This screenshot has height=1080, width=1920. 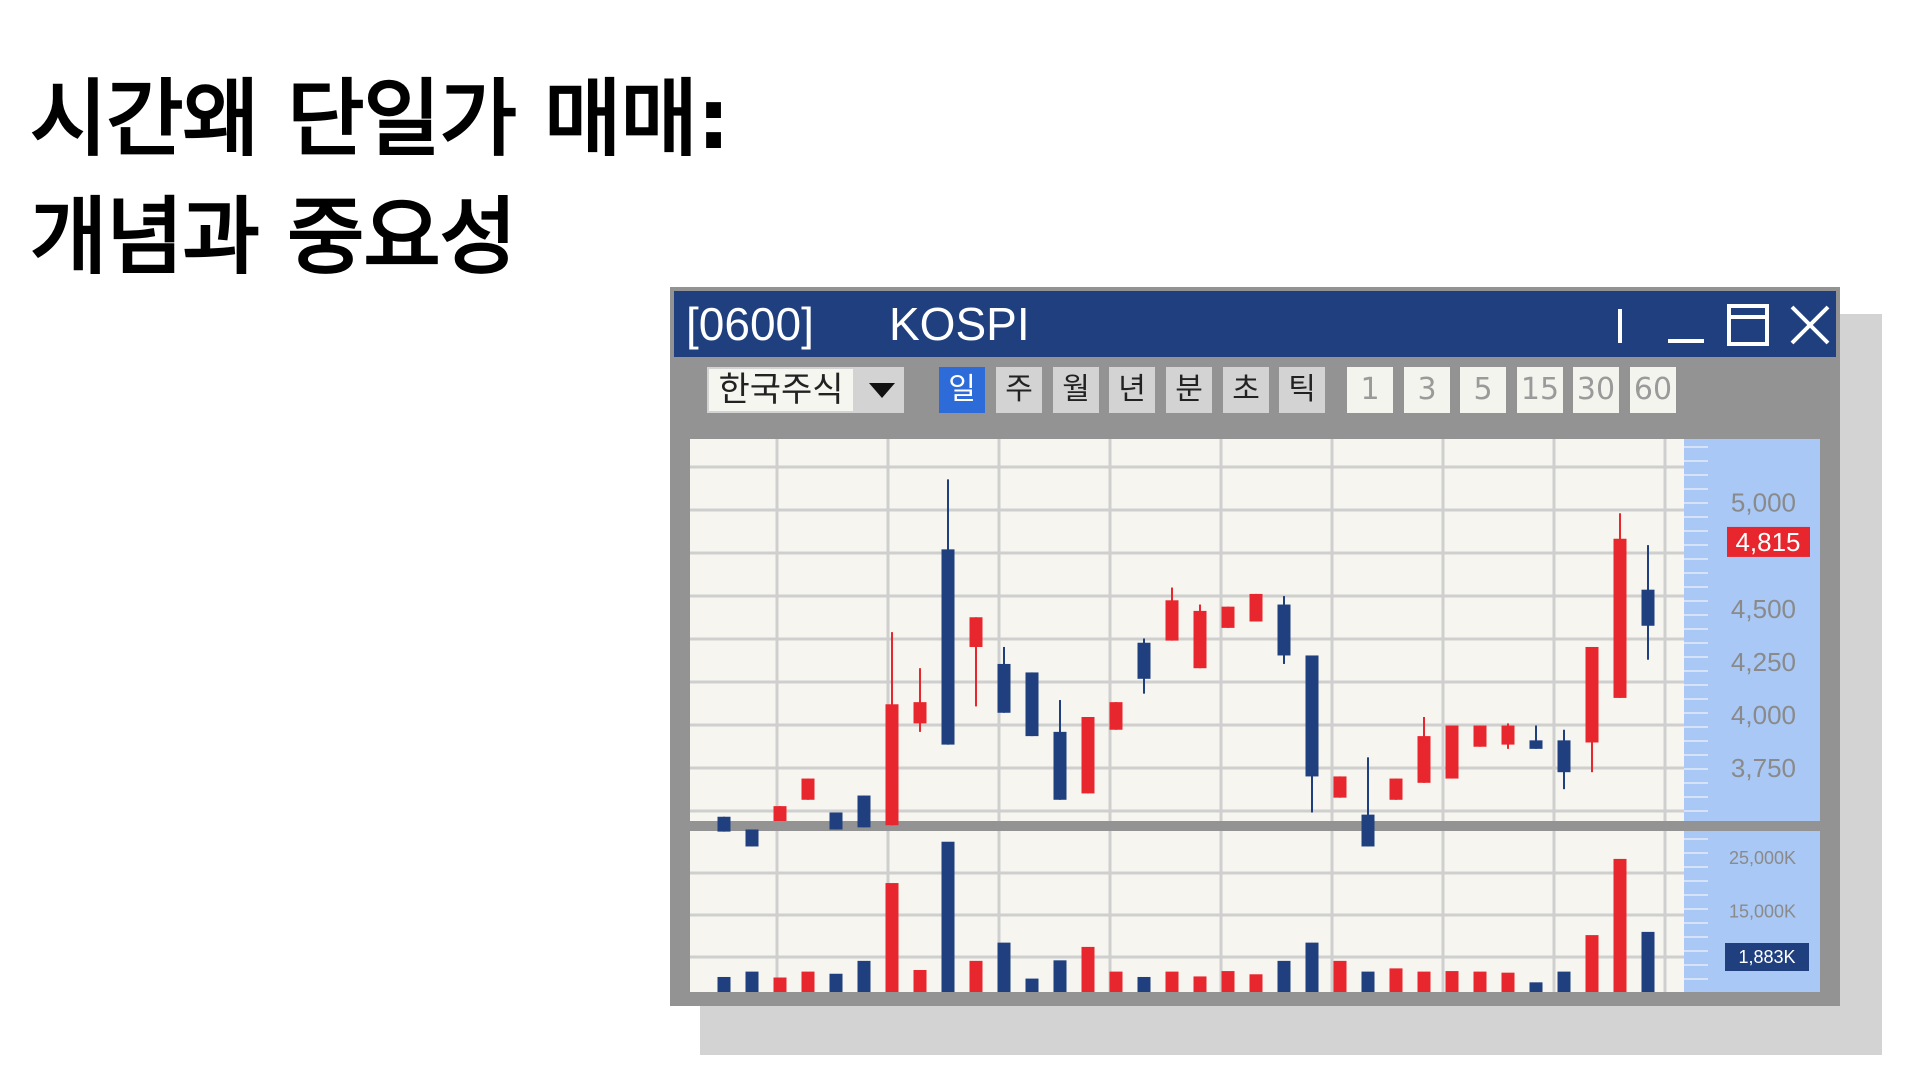 What do you see at coordinates (1810, 325) in the screenshot?
I see `close-icon` at bounding box center [1810, 325].